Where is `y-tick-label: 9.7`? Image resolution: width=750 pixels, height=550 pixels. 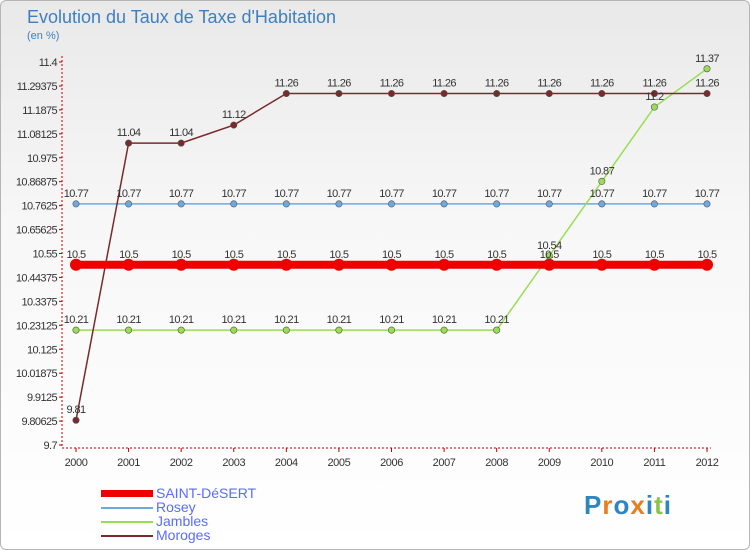
y-tick-label: 9.7 is located at coordinates (51, 446).